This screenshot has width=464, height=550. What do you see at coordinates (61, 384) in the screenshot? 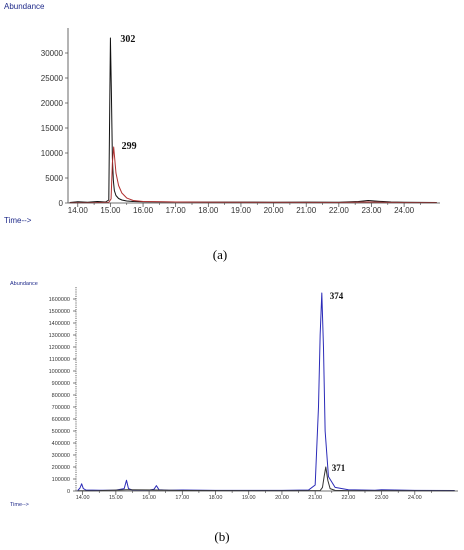
I see `y-tick-label: 900000` at bounding box center [61, 384].